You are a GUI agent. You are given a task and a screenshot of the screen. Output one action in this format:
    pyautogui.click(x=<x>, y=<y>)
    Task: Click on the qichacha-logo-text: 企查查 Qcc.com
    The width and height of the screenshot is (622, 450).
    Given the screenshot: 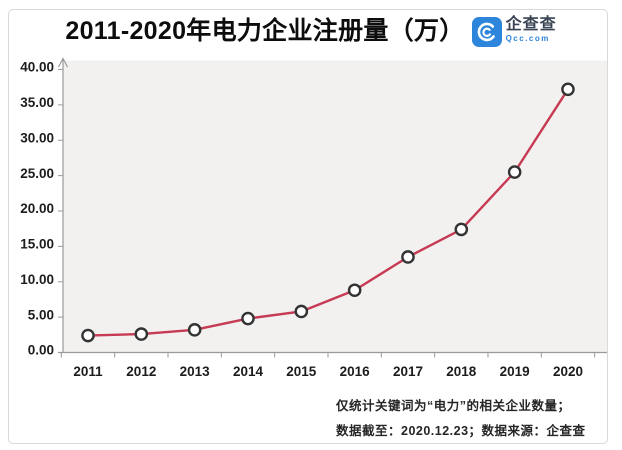 What is the action you would take?
    pyautogui.click(x=531, y=30)
    